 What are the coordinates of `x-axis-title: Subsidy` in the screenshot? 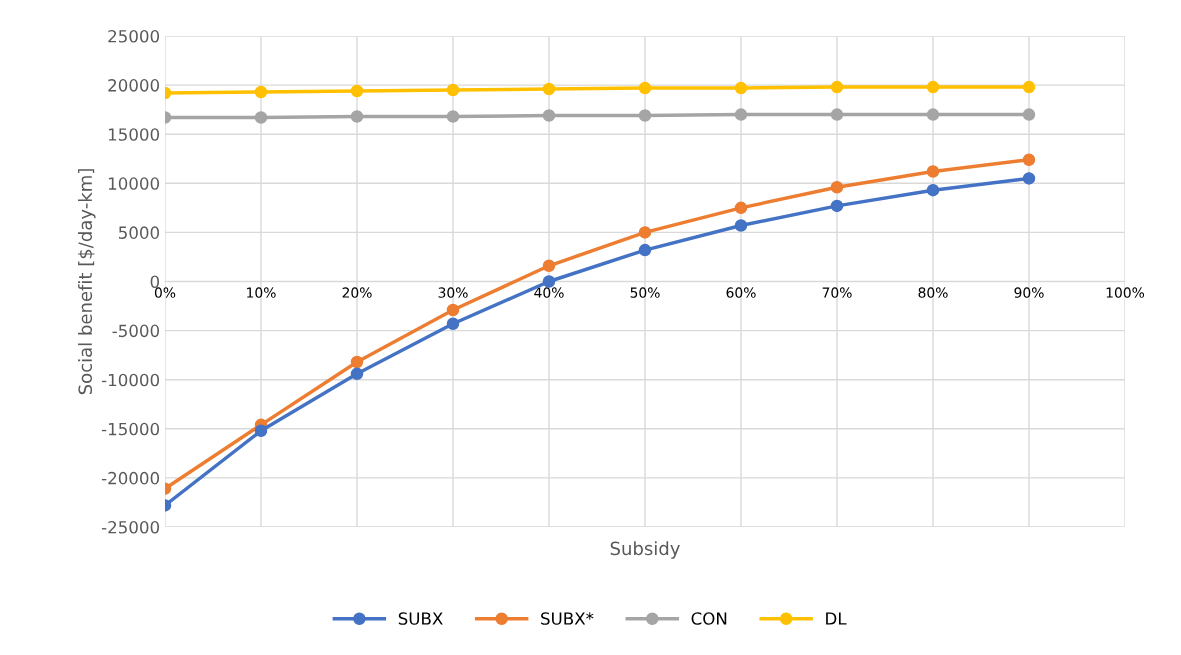 It's located at (645, 550).